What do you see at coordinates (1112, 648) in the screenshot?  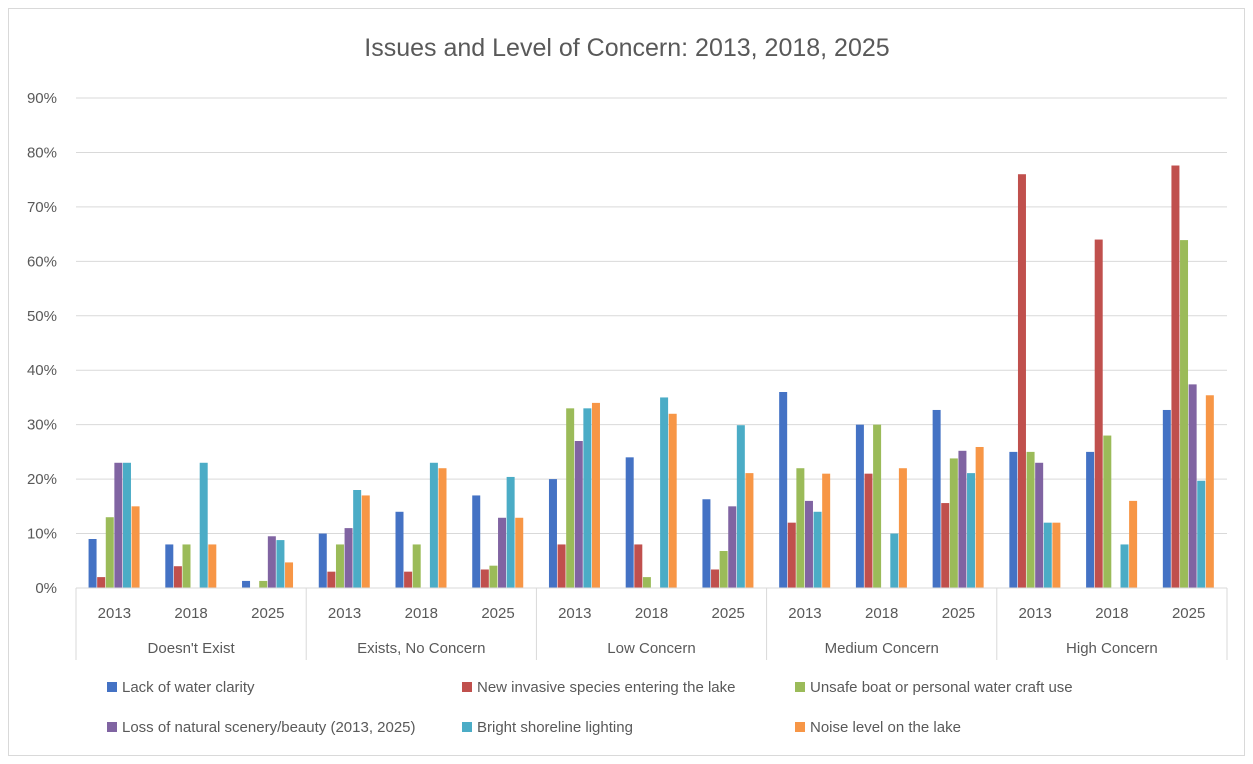 I see `x-group-label: High Concern` at bounding box center [1112, 648].